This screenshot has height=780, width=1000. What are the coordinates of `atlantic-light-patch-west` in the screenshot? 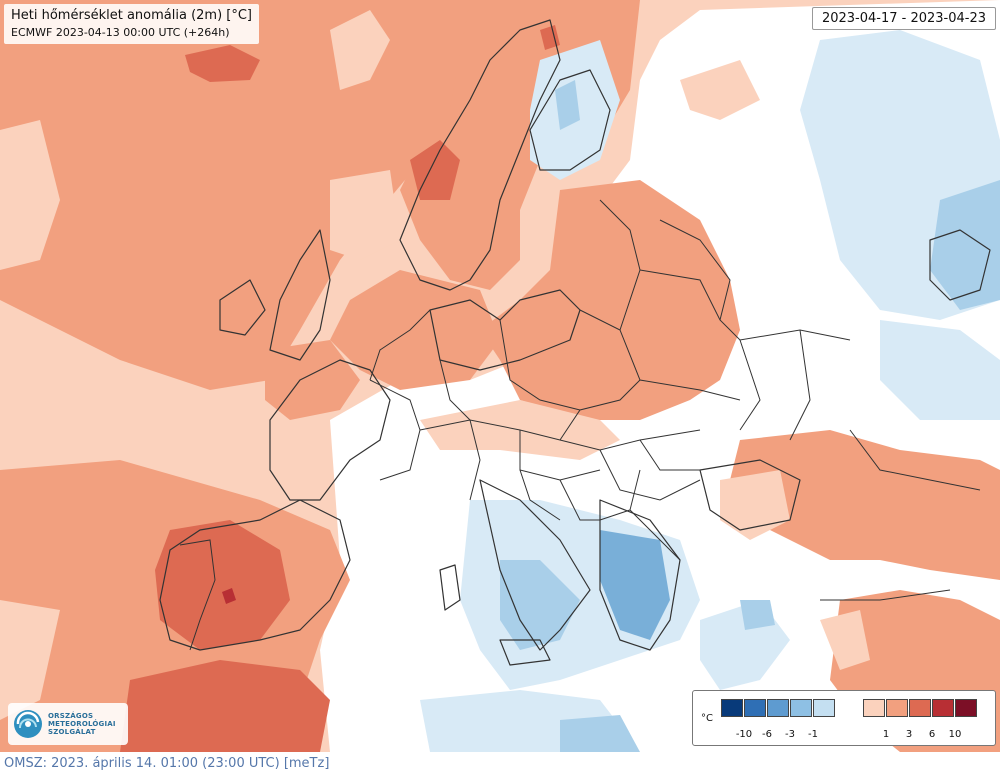 It's located at (30, 195).